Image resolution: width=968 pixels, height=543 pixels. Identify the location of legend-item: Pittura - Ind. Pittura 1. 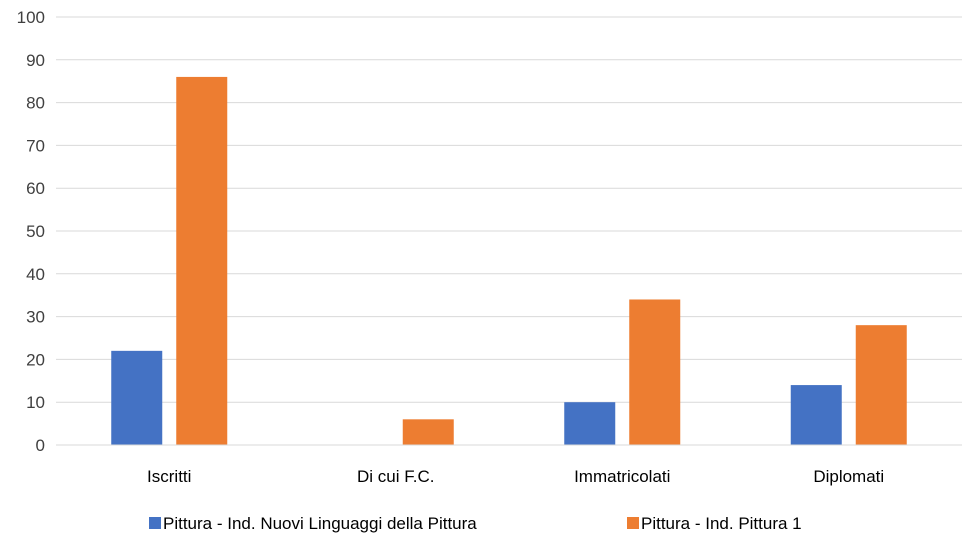
(714, 523).